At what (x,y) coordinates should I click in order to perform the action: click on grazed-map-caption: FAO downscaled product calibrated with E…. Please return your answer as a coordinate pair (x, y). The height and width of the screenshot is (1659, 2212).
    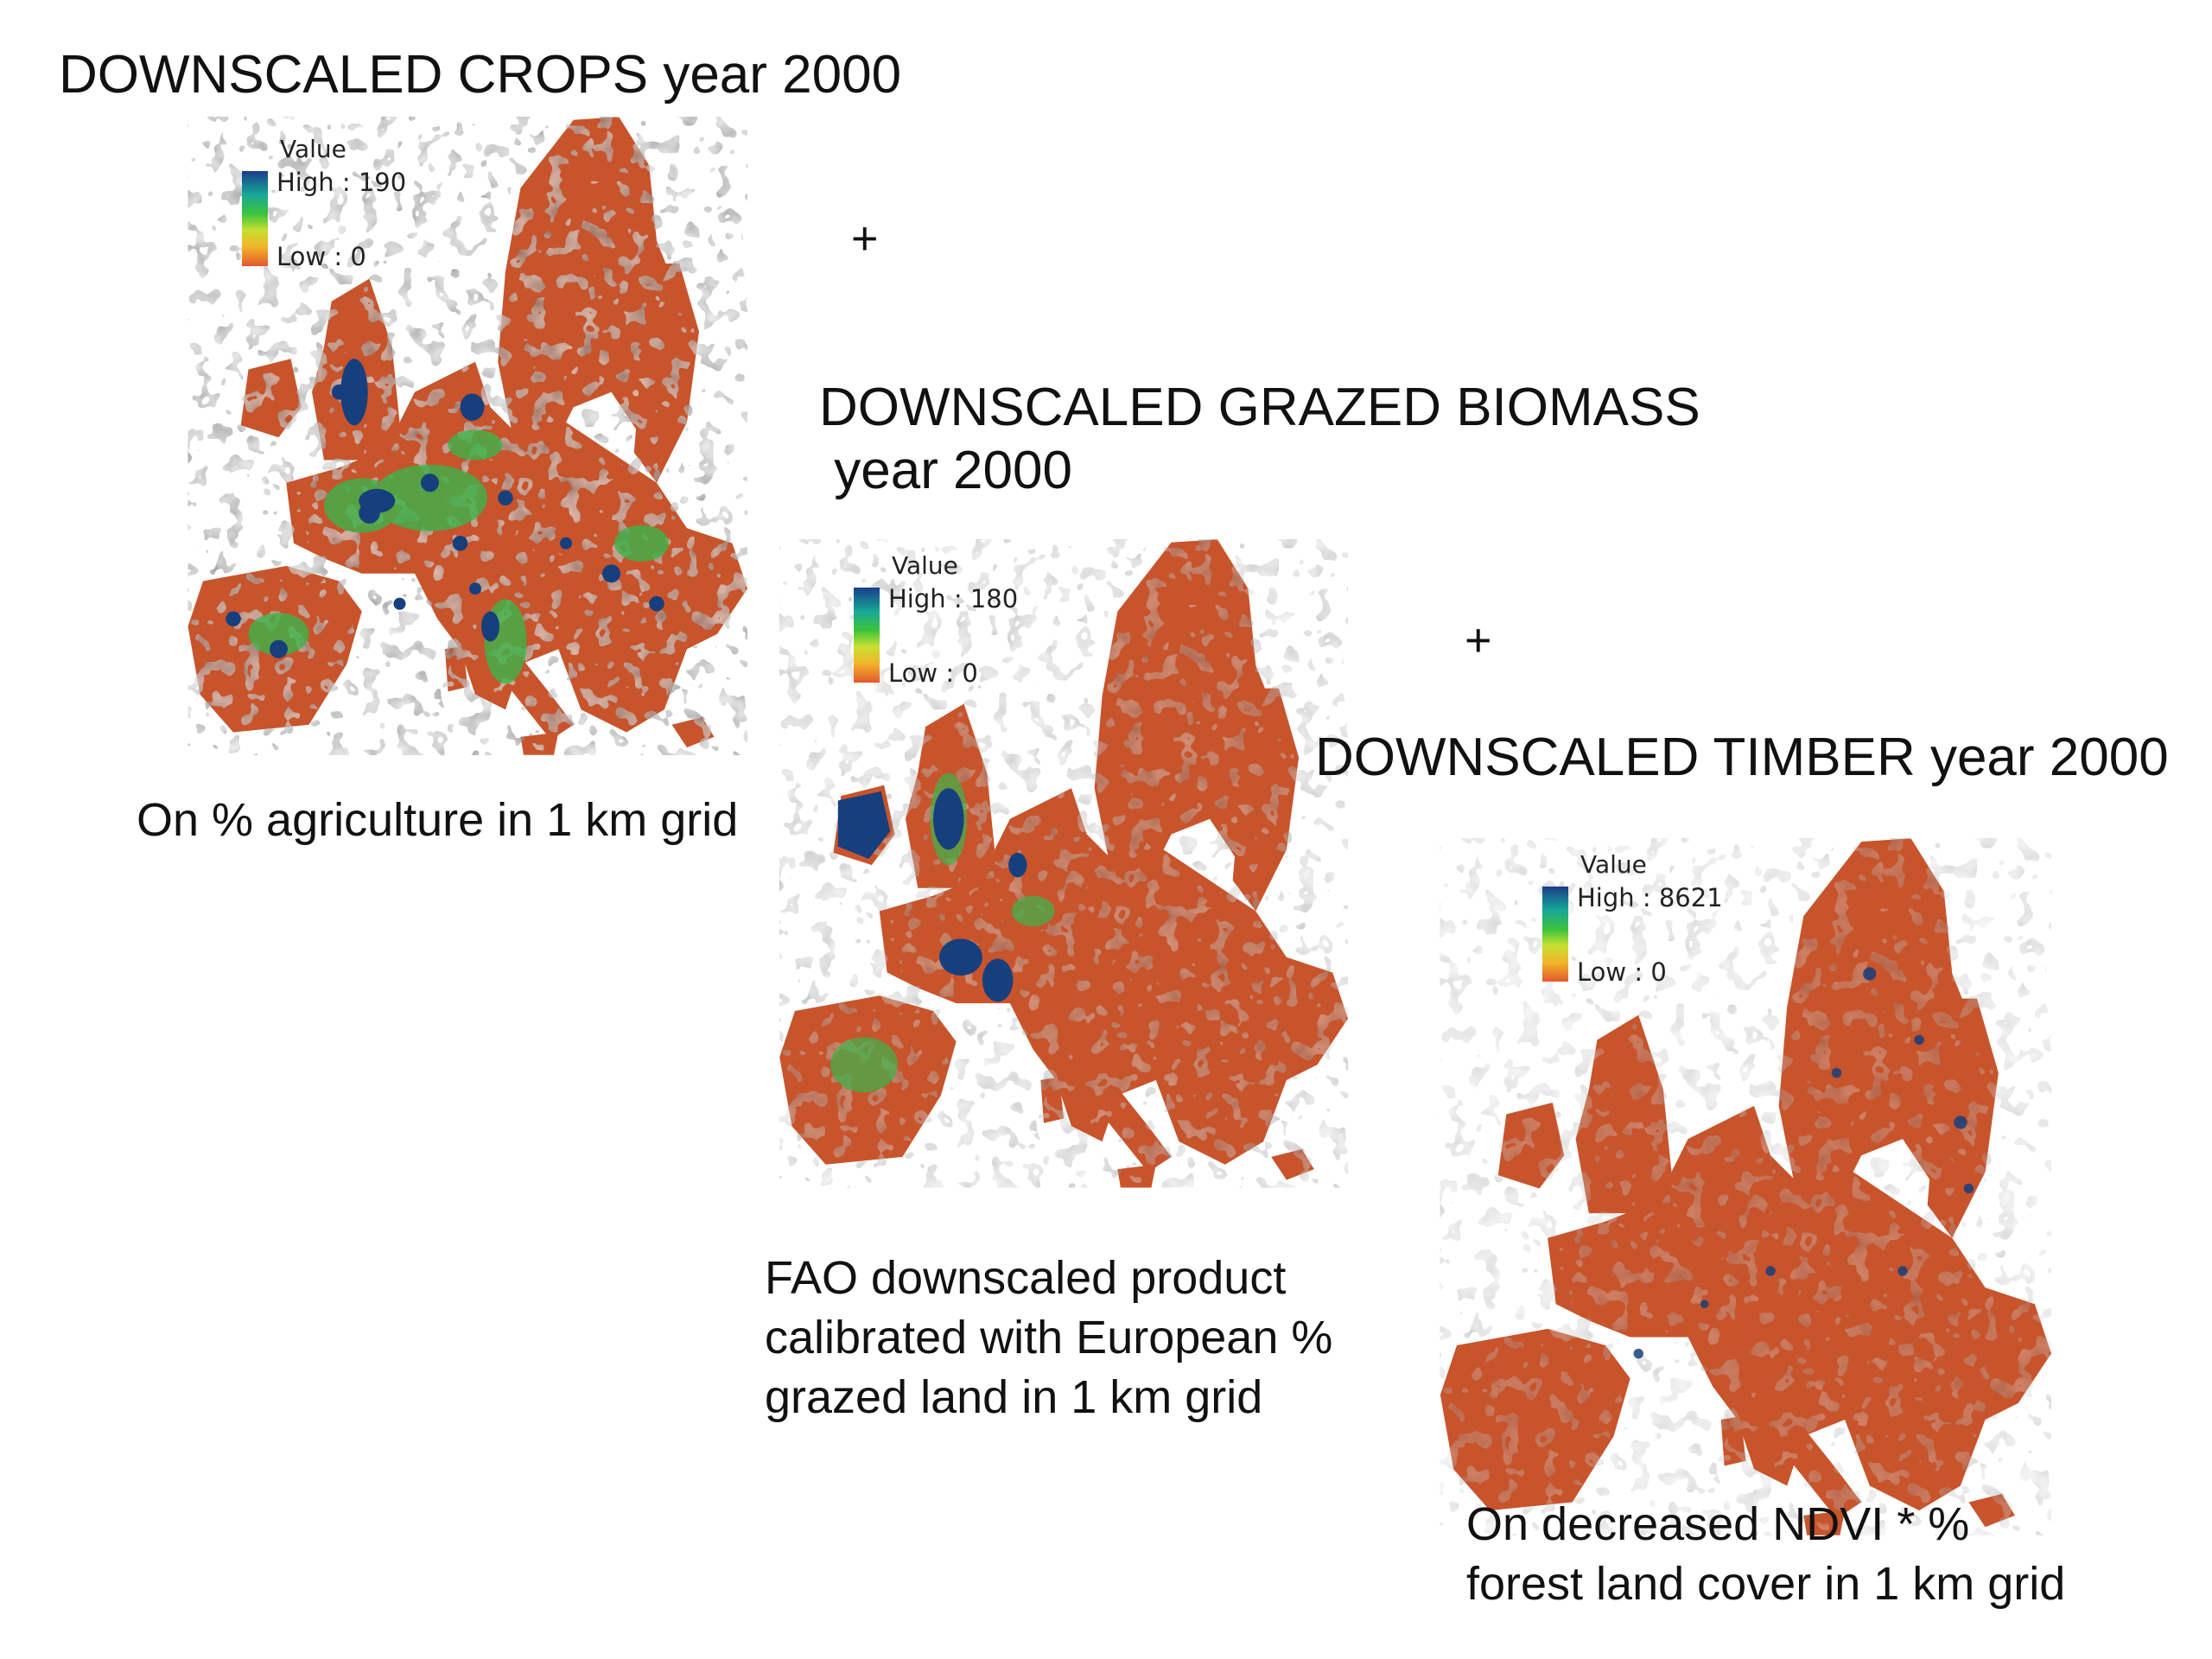
    Looking at the image, I should click on (1048, 1338).